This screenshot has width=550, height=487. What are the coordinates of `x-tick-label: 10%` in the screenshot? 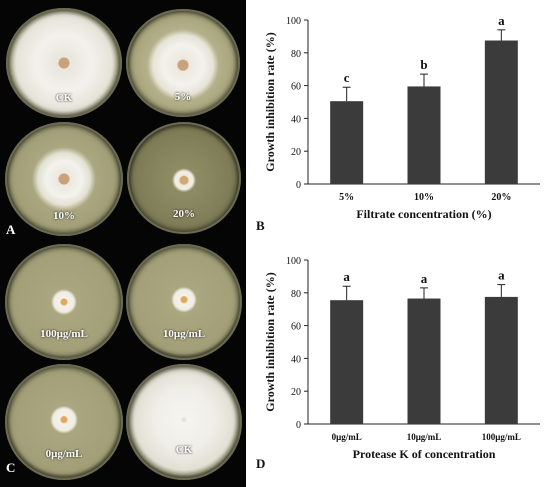 It's located at (424, 197).